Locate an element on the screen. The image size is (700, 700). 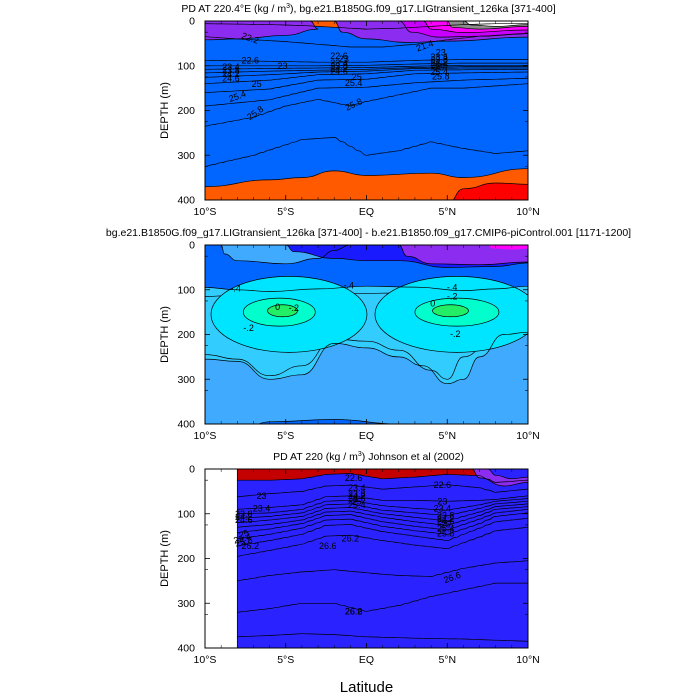
contour-label-text: -.2 is located at coordinates (248, 328).